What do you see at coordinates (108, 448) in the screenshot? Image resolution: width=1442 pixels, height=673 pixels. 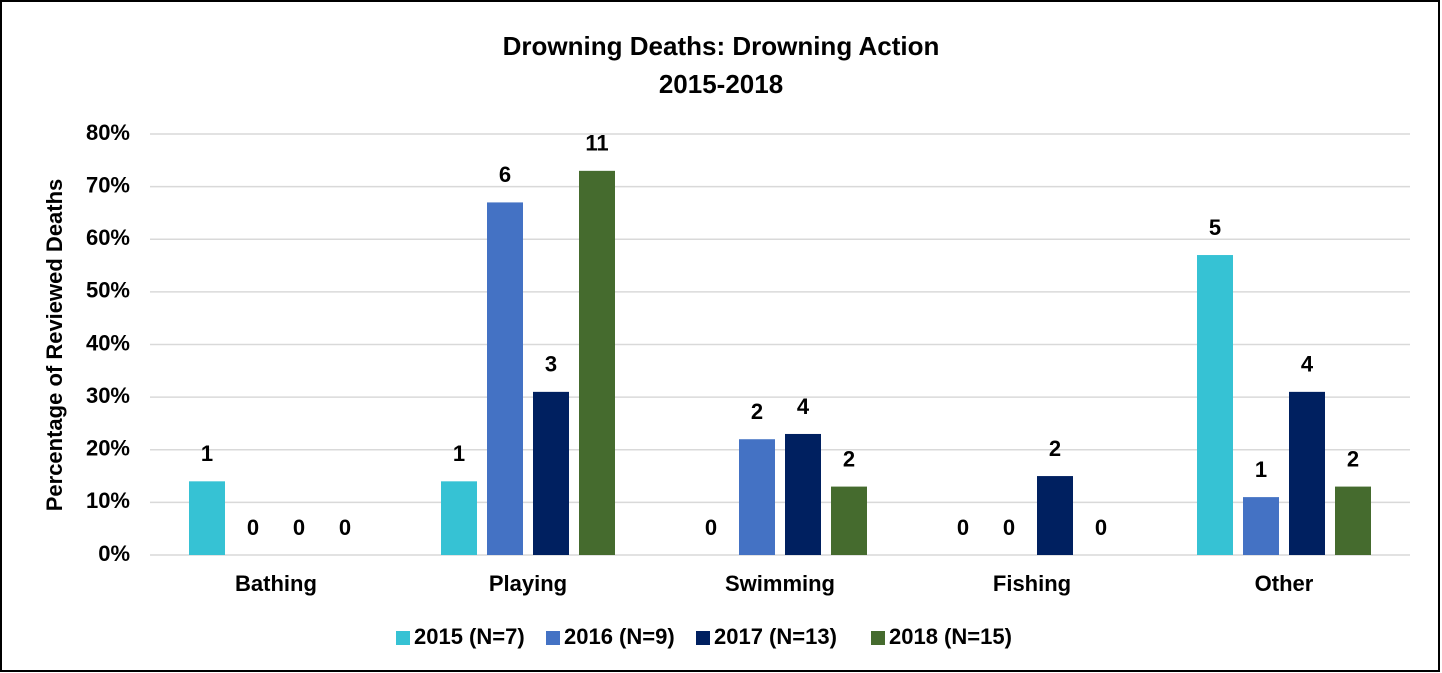 I see `y-tick-label: 20%` at bounding box center [108, 448].